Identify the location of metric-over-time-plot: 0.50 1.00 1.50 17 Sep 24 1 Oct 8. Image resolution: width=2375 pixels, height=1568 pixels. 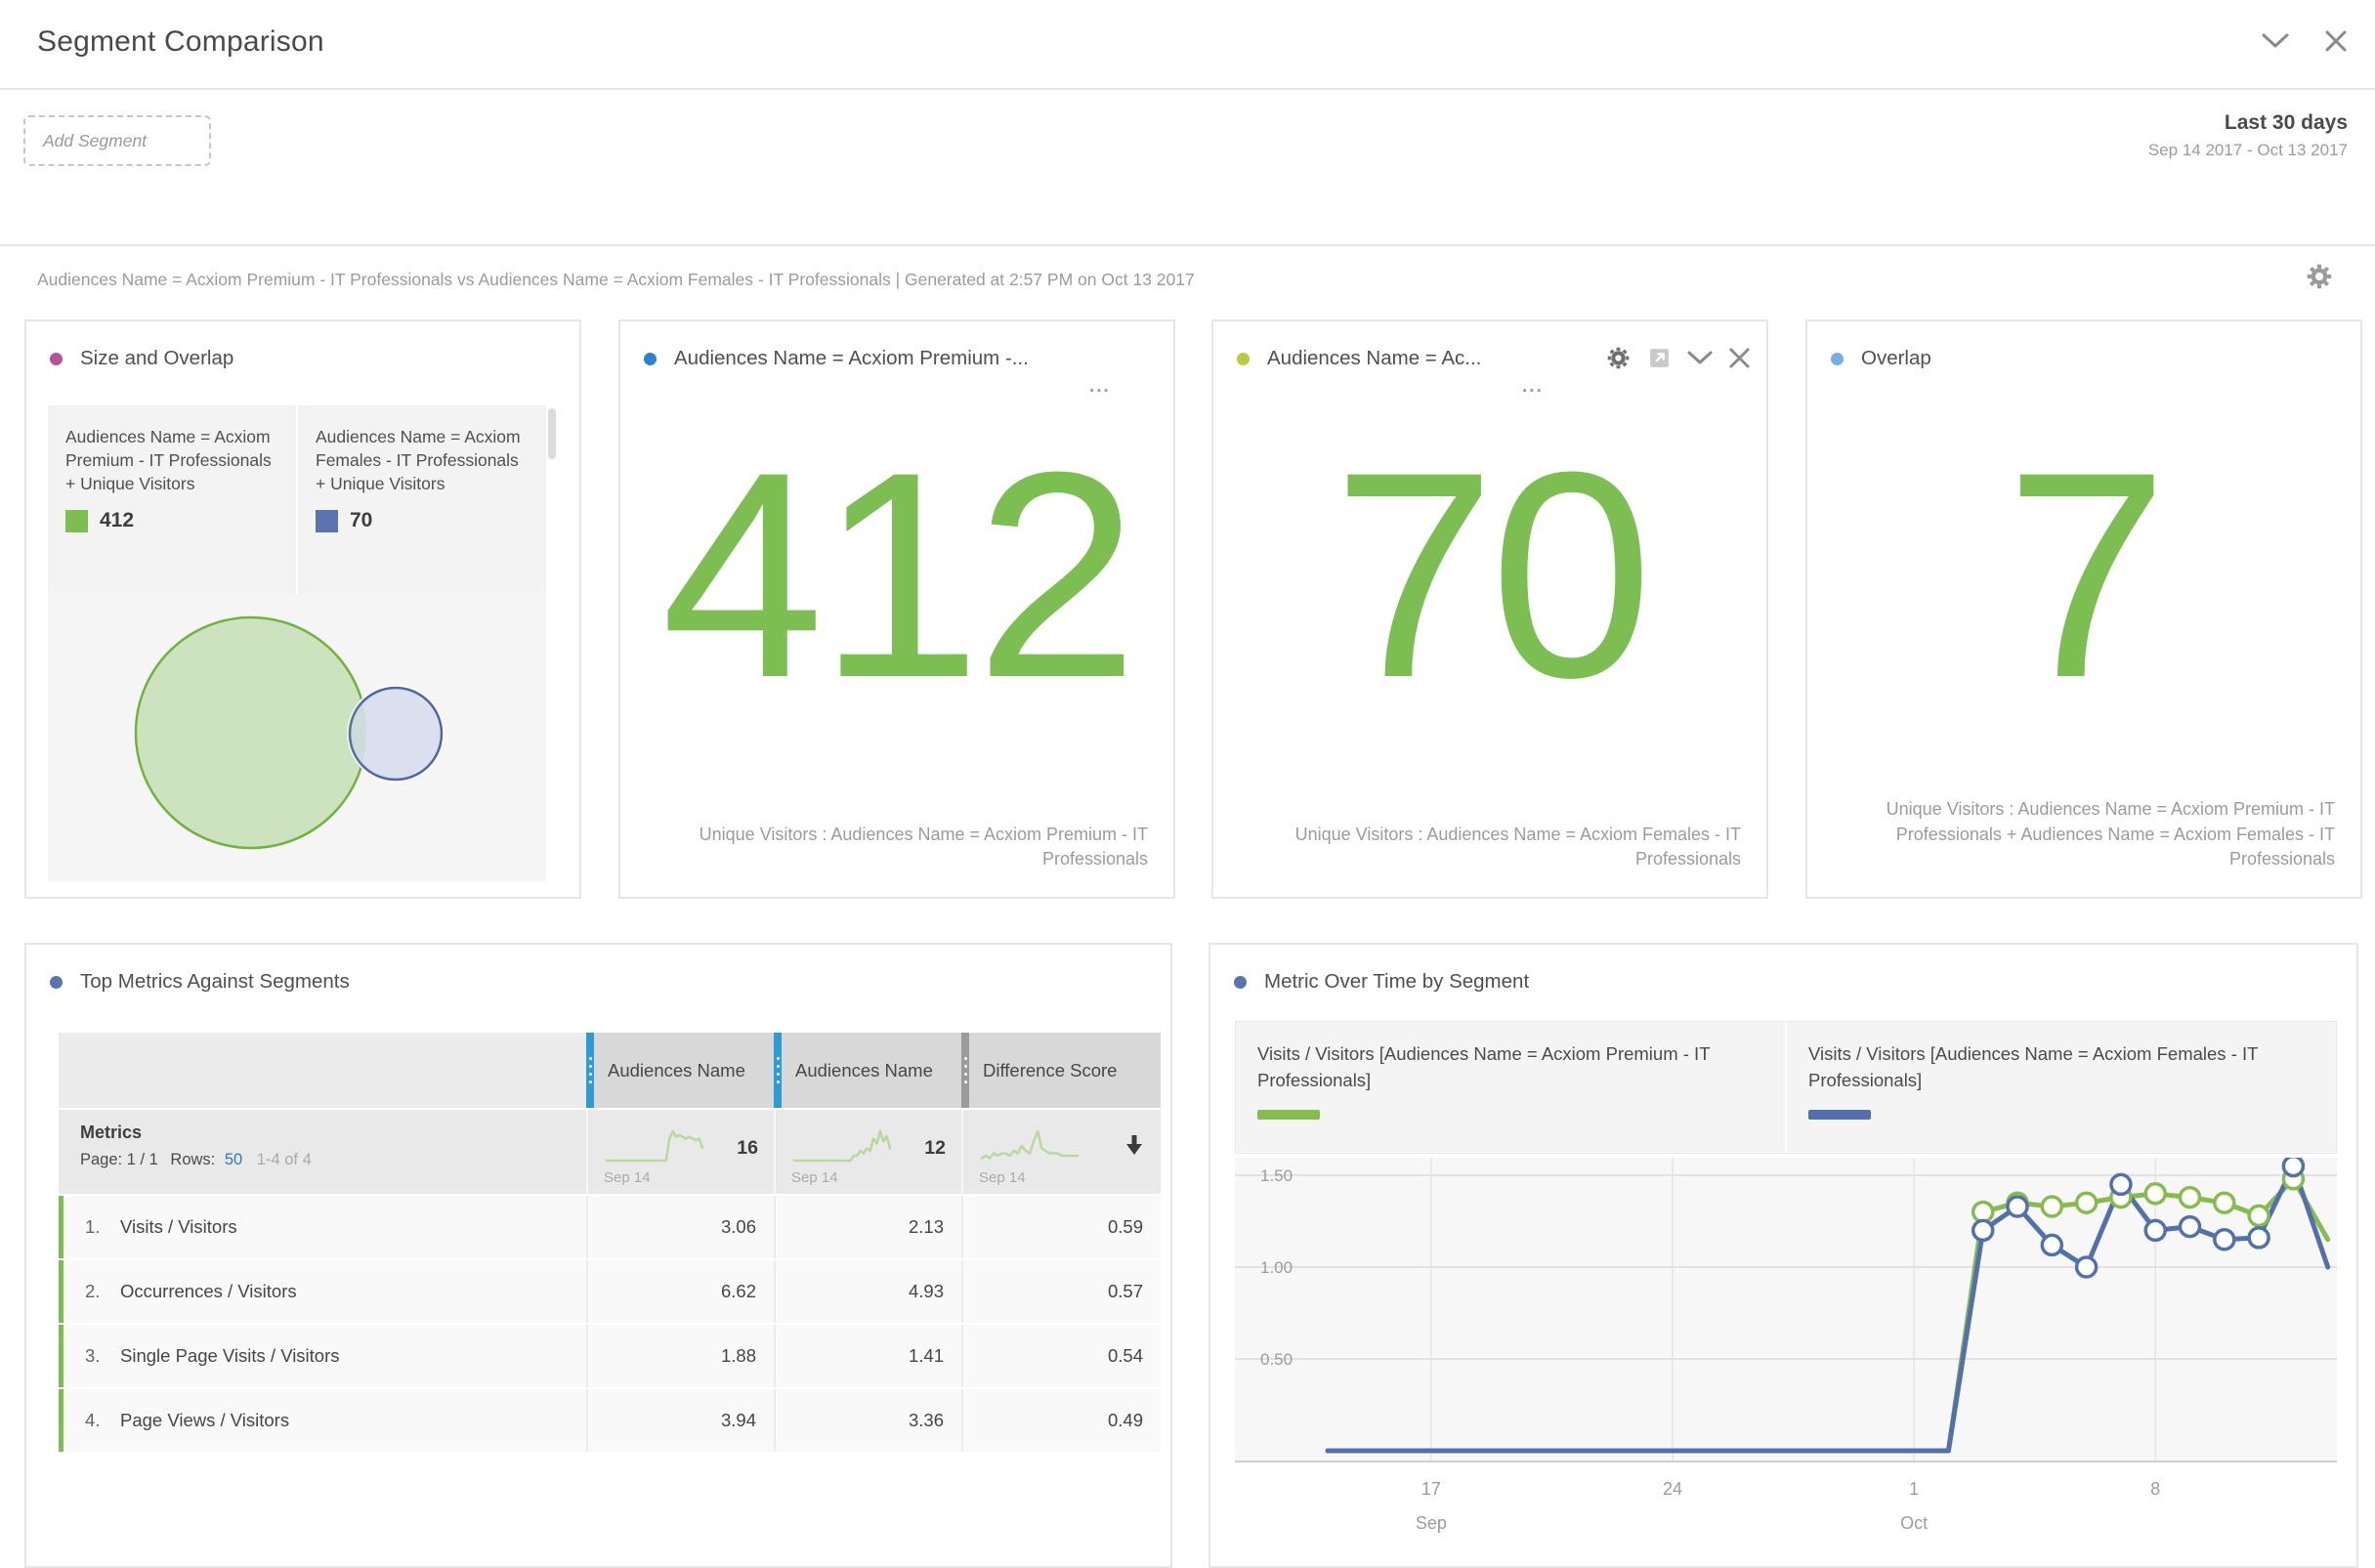
(1786, 1346).